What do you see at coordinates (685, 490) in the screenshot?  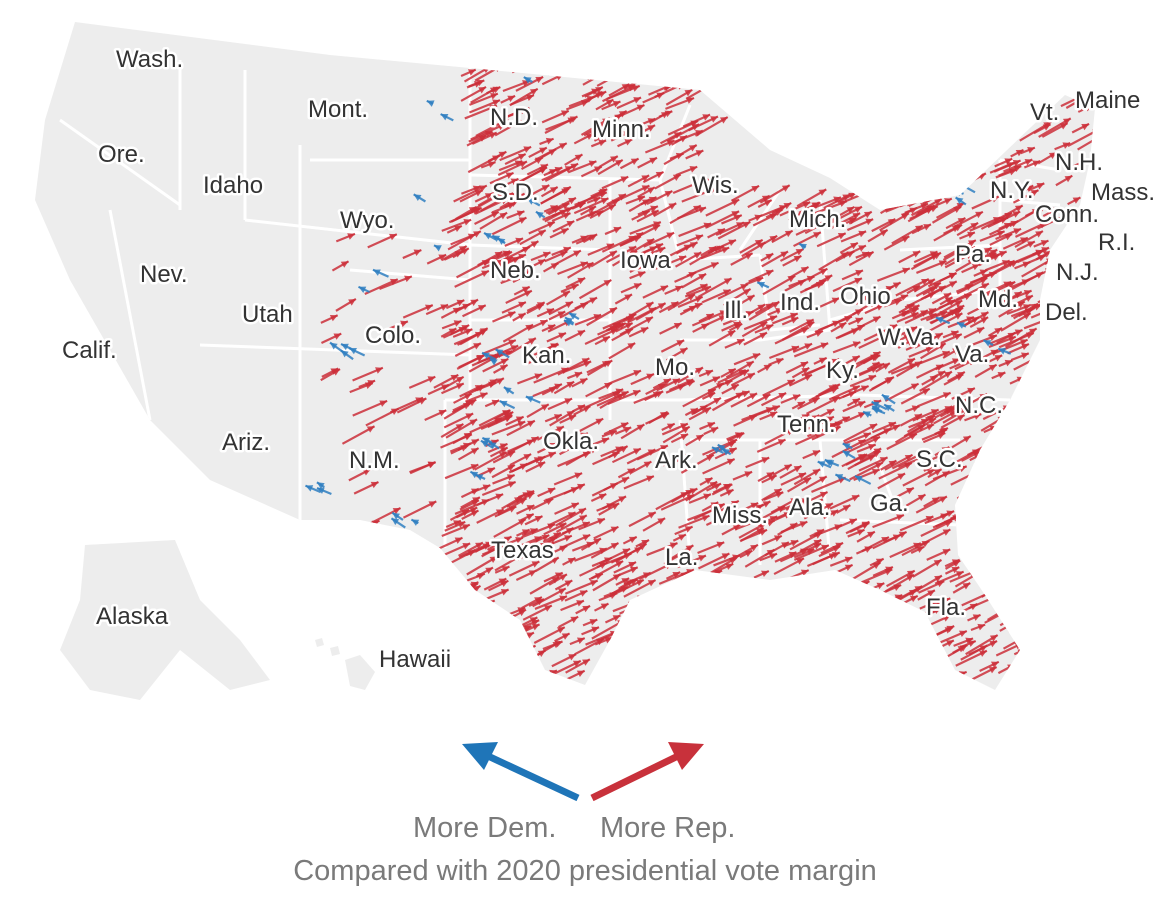 I see `state-border` at bounding box center [685, 490].